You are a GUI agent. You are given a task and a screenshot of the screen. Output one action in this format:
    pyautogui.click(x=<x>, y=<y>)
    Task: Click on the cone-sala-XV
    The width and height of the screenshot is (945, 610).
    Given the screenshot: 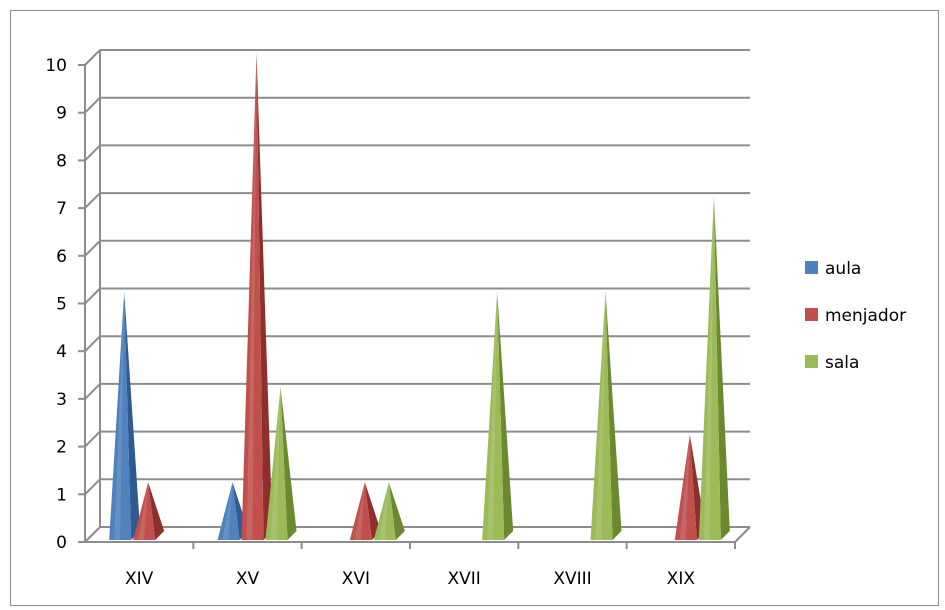 What is the action you would take?
    pyautogui.click(x=281, y=463)
    